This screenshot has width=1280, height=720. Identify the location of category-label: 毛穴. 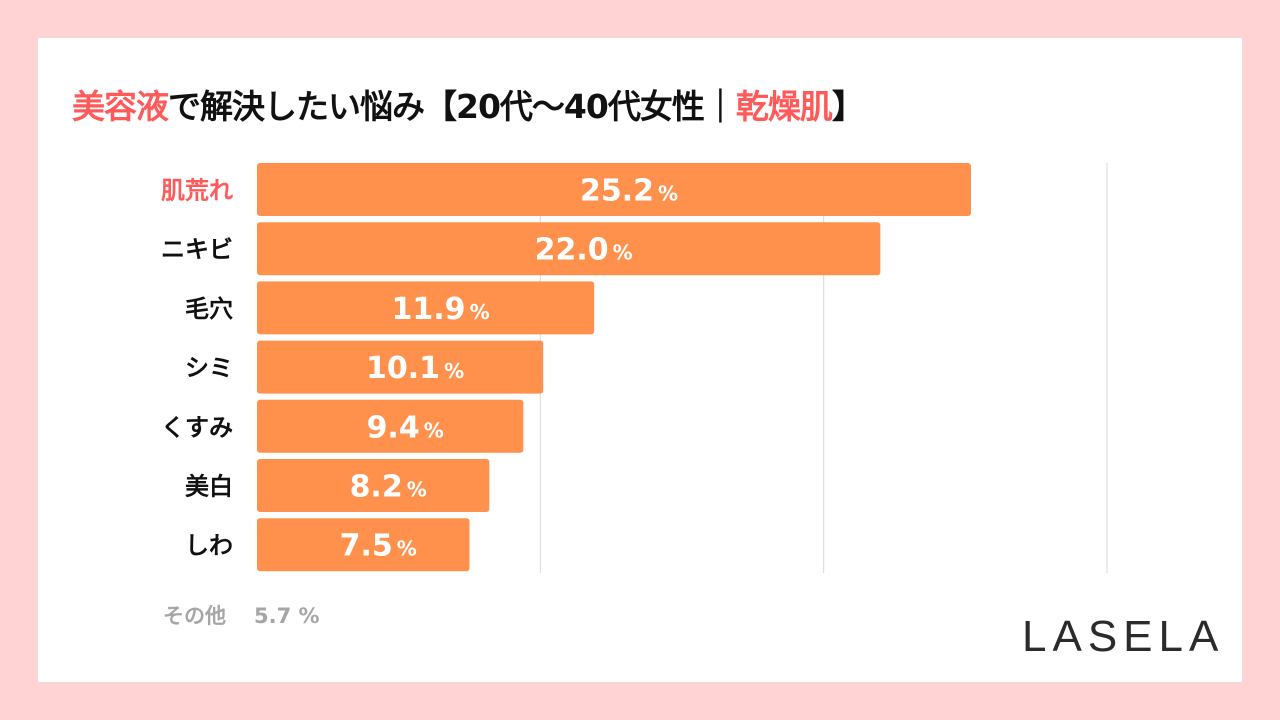
(209, 309).